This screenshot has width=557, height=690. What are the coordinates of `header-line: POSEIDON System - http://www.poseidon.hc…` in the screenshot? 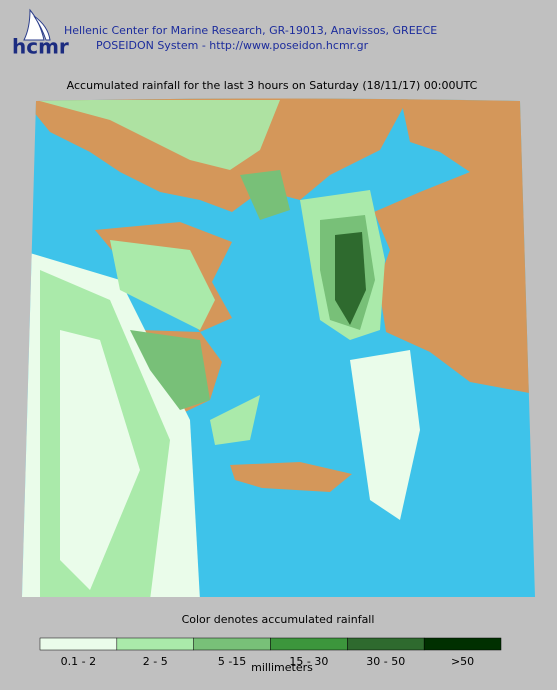 It's located at (232, 45).